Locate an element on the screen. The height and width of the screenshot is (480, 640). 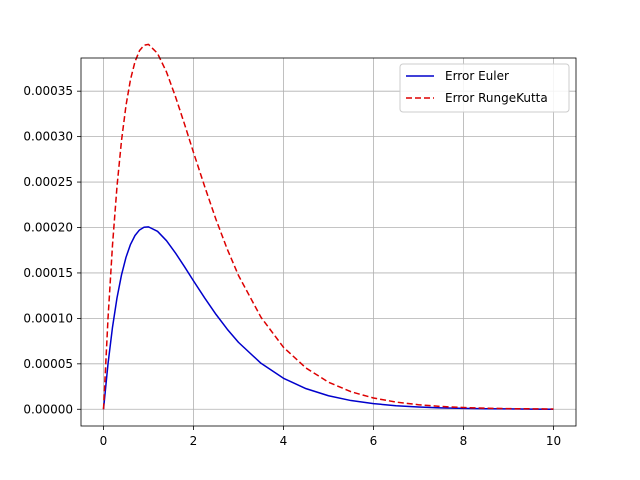
x-tick-label: 2 is located at coordinates (194, 441).